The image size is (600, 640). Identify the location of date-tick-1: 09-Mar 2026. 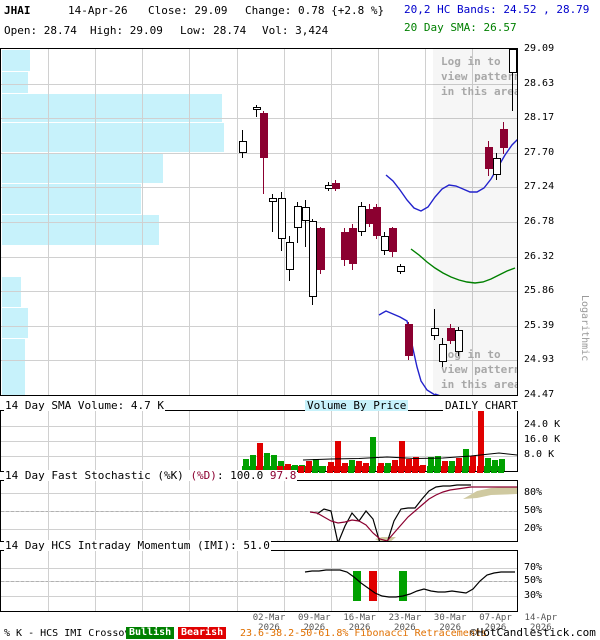
(314, 623).